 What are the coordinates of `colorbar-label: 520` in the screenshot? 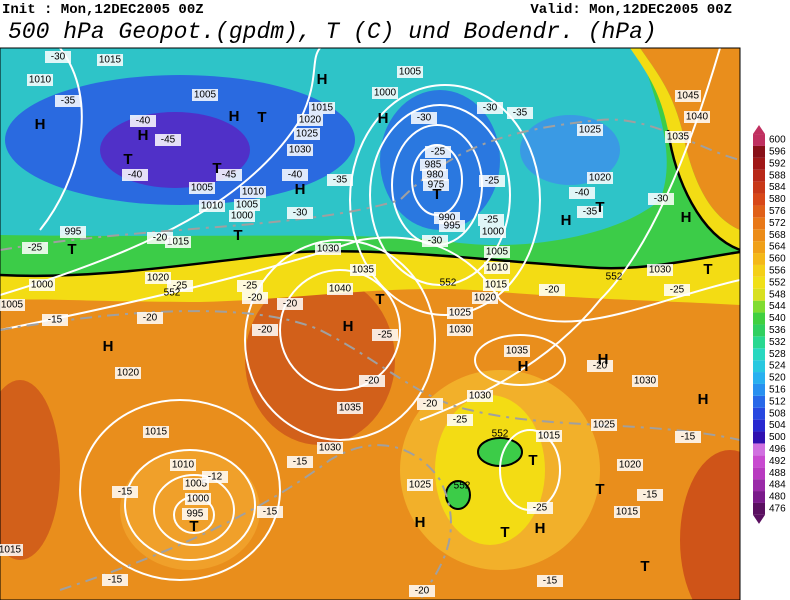 It's located at (777, 378).